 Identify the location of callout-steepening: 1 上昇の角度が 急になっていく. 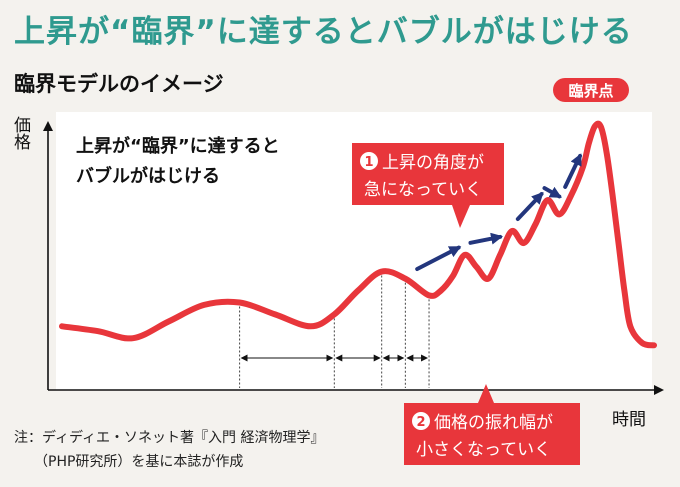
(428, 185).